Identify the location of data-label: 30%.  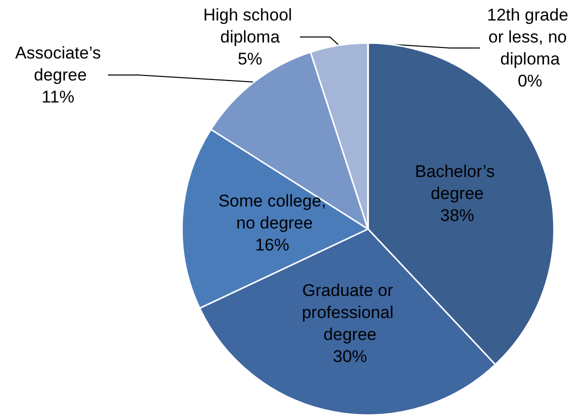
(350, 356).